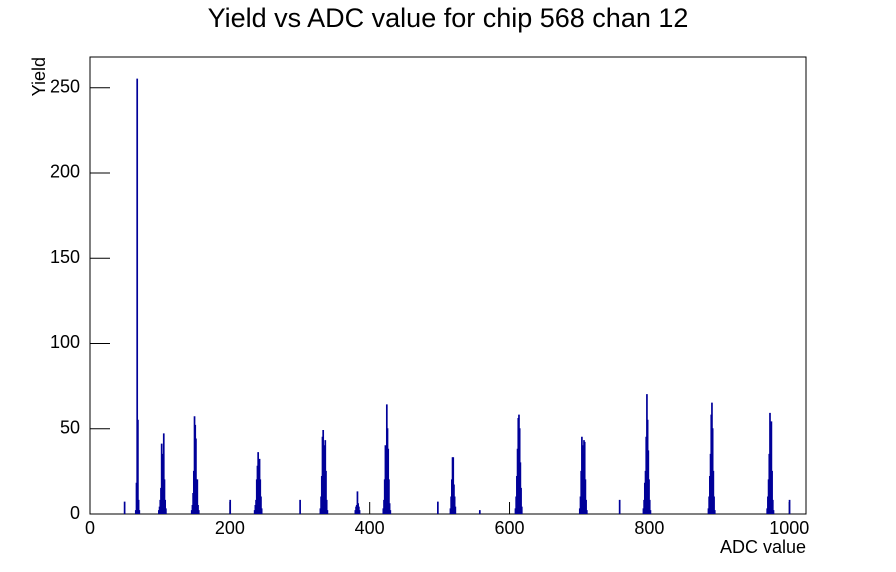  I want to click on y-axis-label: Yield, so click(39, 76).